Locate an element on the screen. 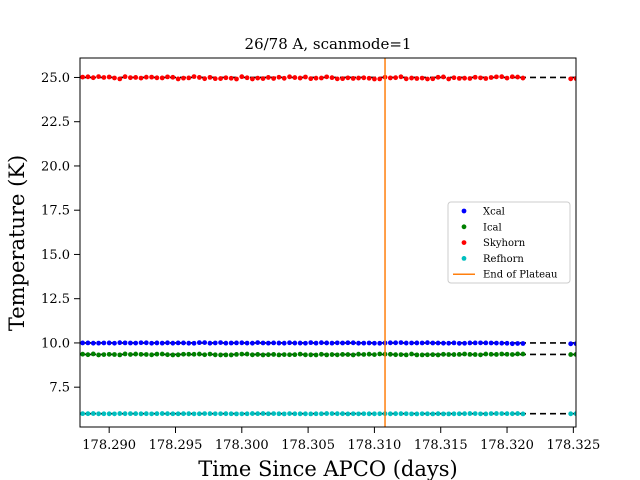 The image size is (640, 480). y-tick-label: 22.5 is located at coordinates (55, 122).